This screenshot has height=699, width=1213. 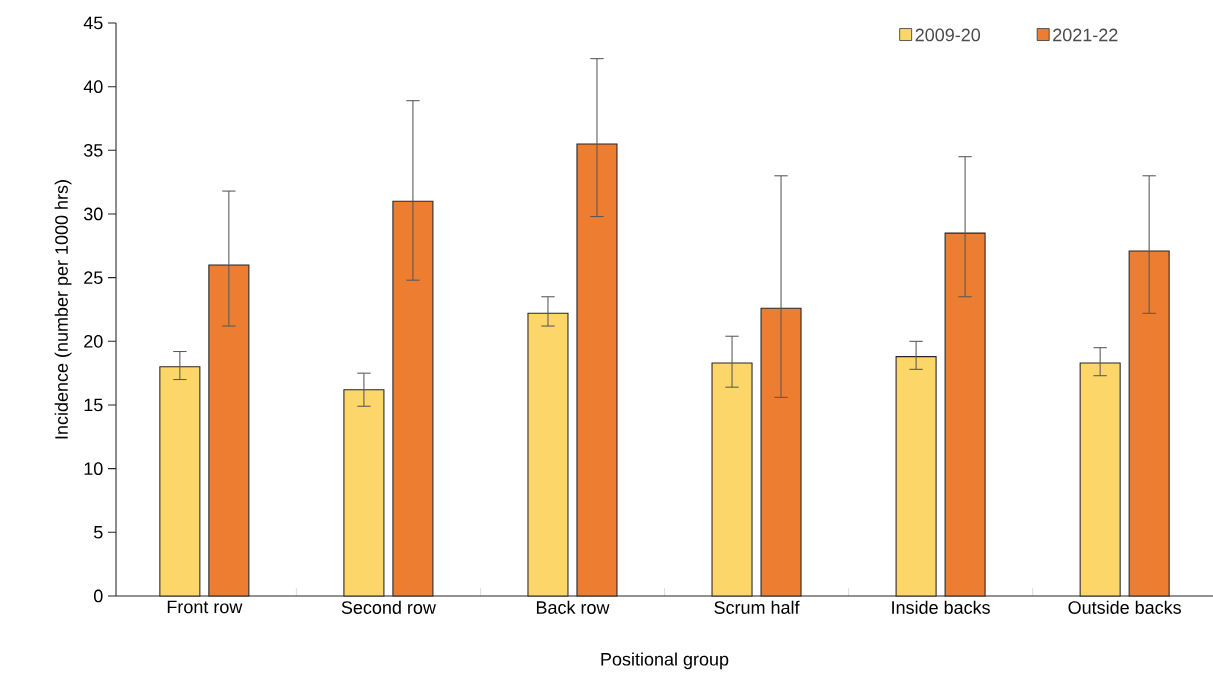 I want to click on x-axis-title: Positional group, so click(x=665, y=661).